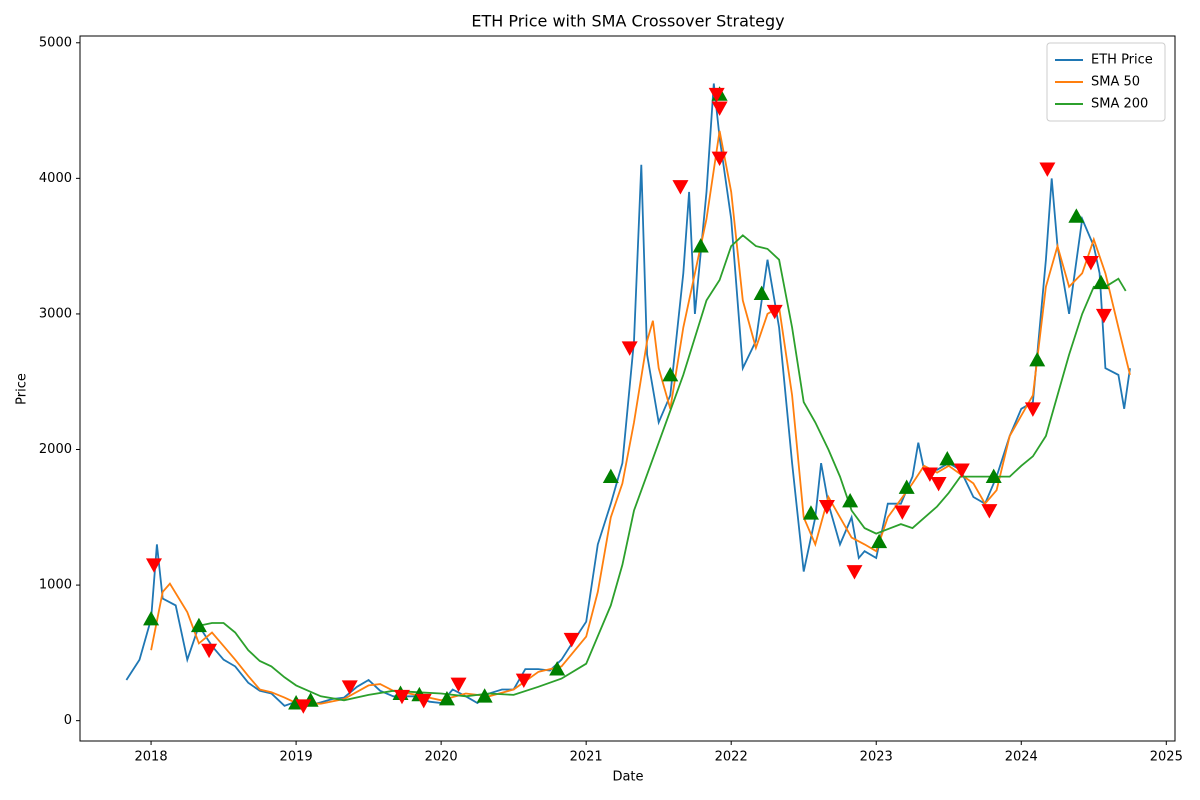 The width and height of the screenshot is (1200, 800). I want to click on y-tick-label: 0, so click(68, 720).